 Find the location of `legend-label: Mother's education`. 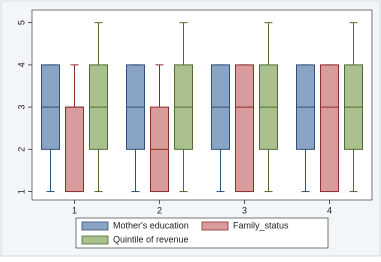

legend-label: Mother's education is located at coordinates (151, 225).